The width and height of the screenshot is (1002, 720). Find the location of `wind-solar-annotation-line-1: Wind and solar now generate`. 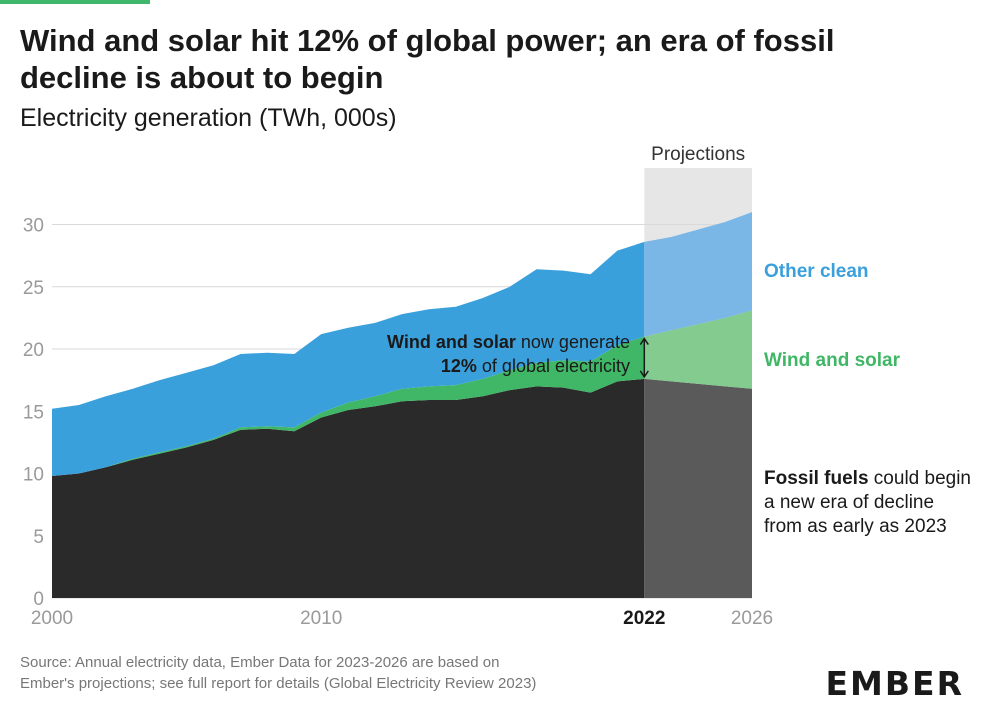

wind-solar-annotation-line-1: Wind and solar now generate is located at coordinates (508, 342).